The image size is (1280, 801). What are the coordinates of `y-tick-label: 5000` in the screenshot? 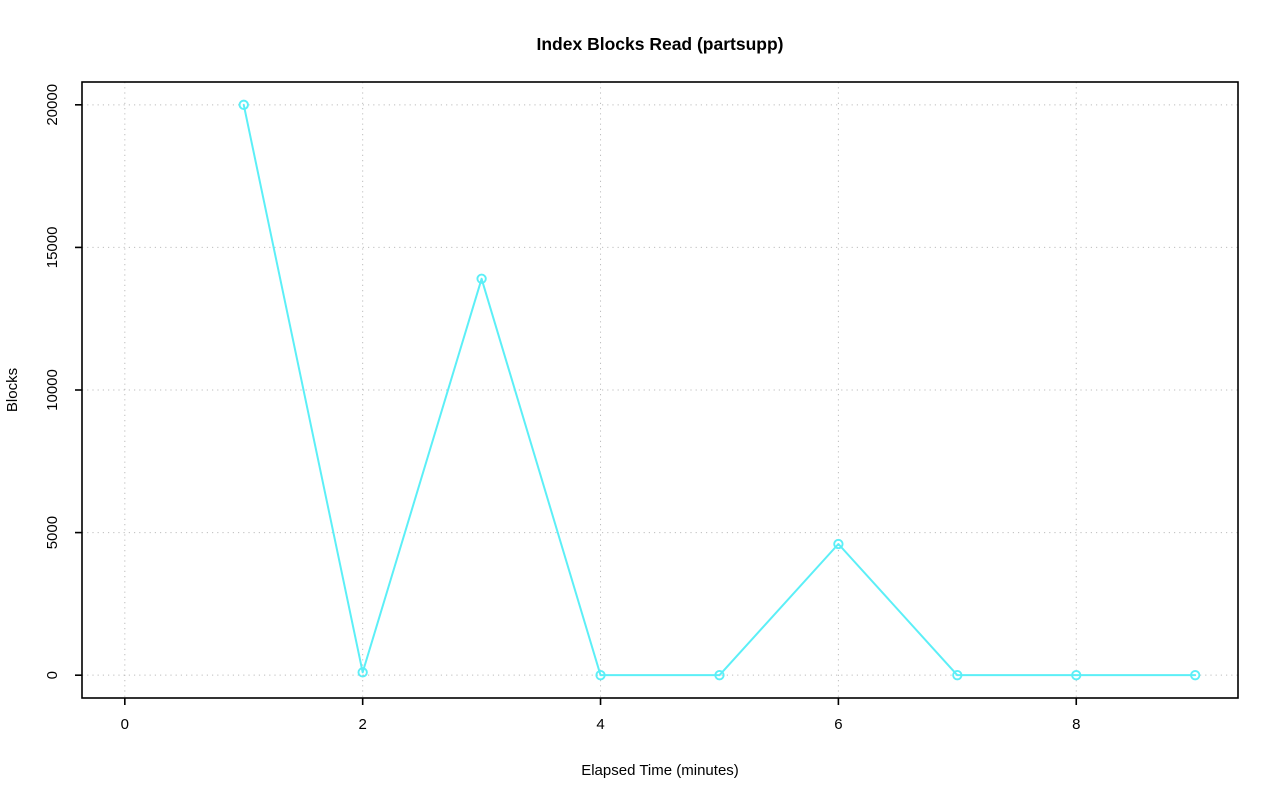 It's located at (52, 532).